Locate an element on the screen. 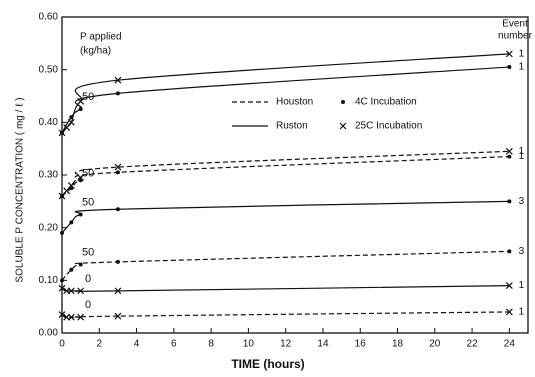  legend-label: Ruston is located at coordinates (292, 126).